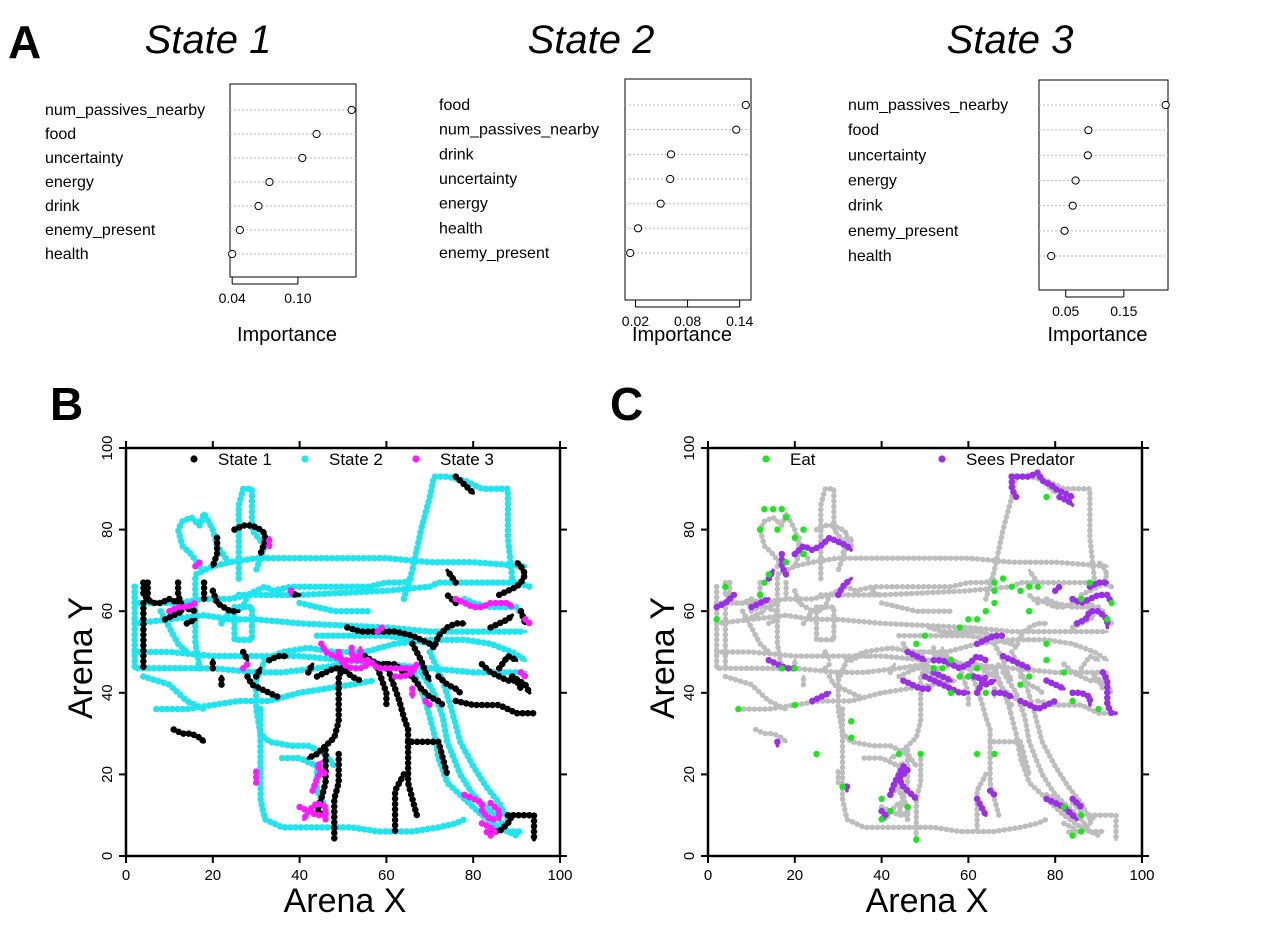  I want to click on dotchart-category-label: enemy_present, so click(903, 231).